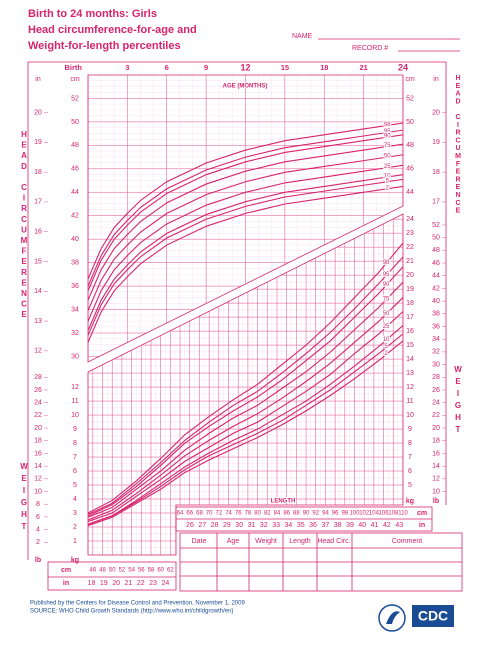  Describe the element at coordinates (386, 340) in the screenshot. I see `percentile-label: 10` at that location.